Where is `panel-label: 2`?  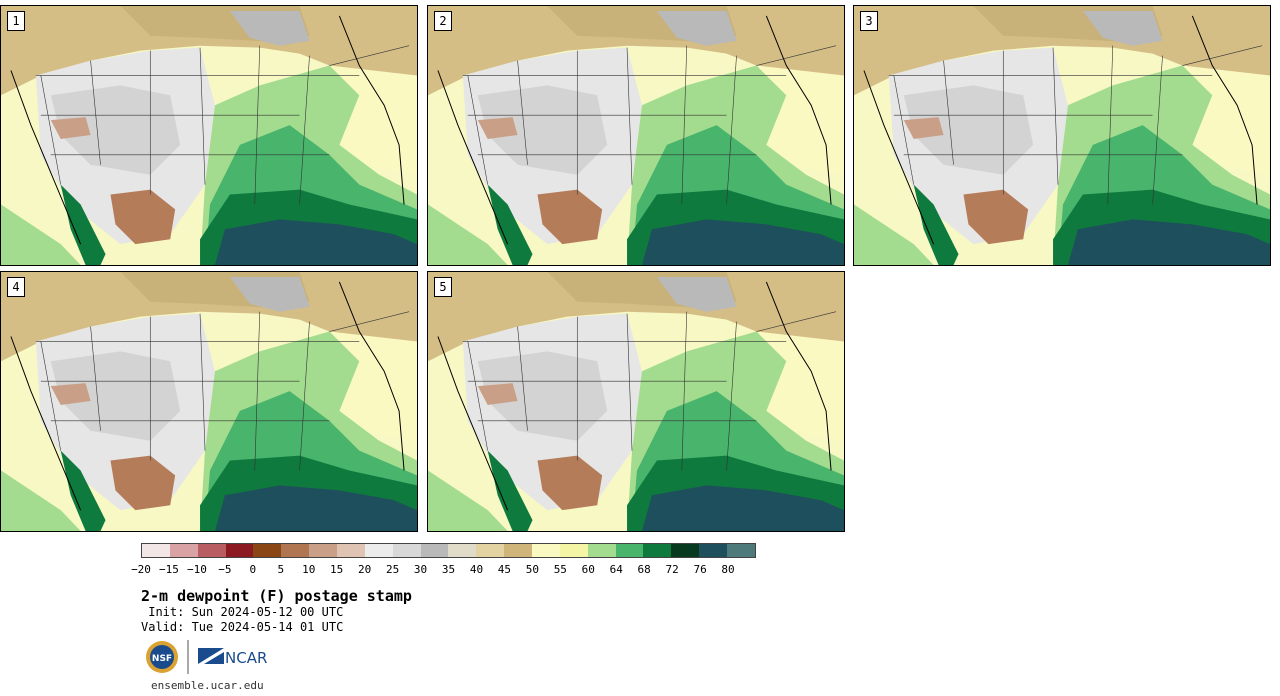
panel-label: 2 is located at coordinates (443, 21).